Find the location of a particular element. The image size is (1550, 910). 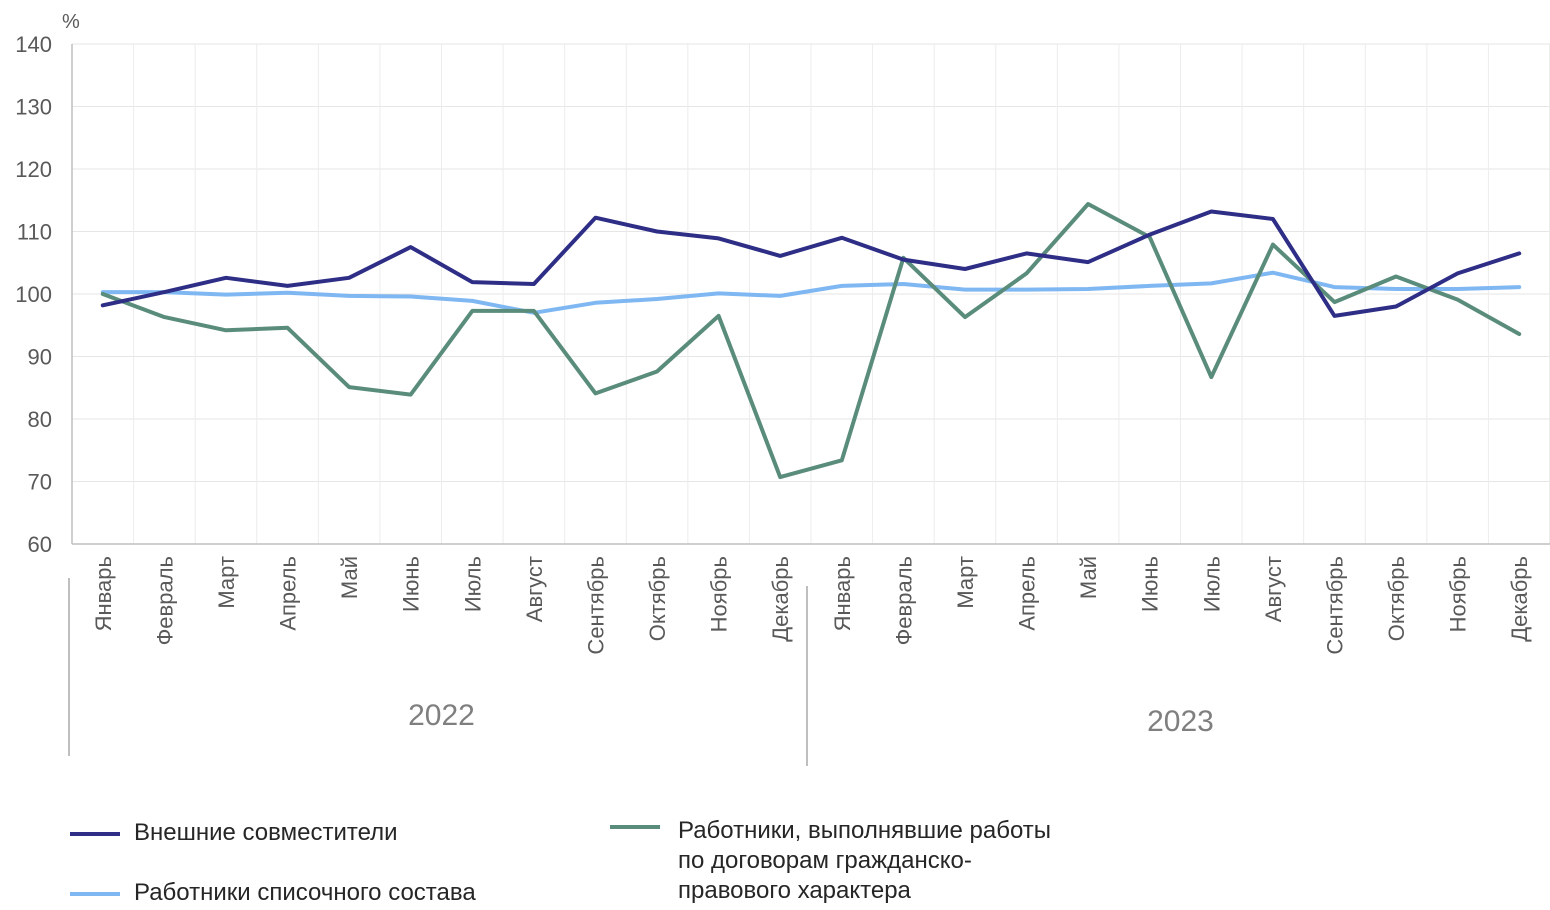

y-tick-label: 80 is located at coordinates (40, 419).